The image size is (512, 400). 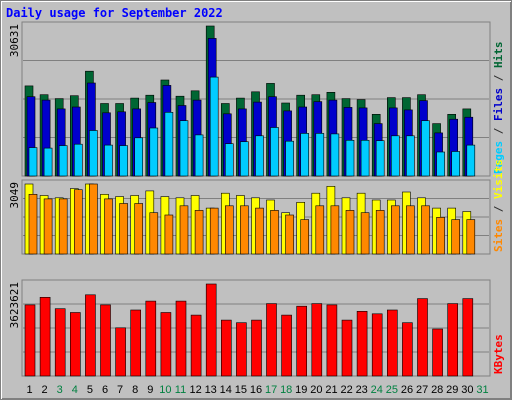 What do you see at coordinates (75, 390) in the screenshot?
I see `x-tick-label: 4` at bounding box center [75, 390].